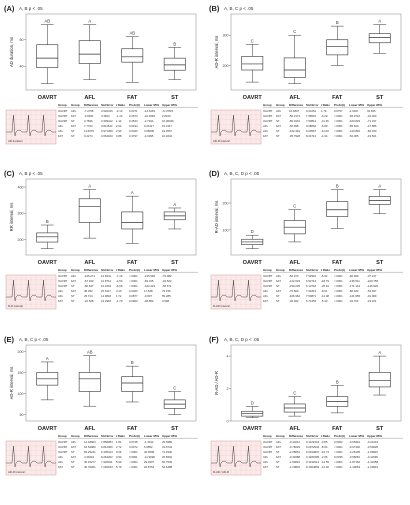 This screenshot has height=505, width=410. What do you see at coordinates (214, 173) in the screenshot?
I see `panel-label: (D)` at bounding box center [214, 173].